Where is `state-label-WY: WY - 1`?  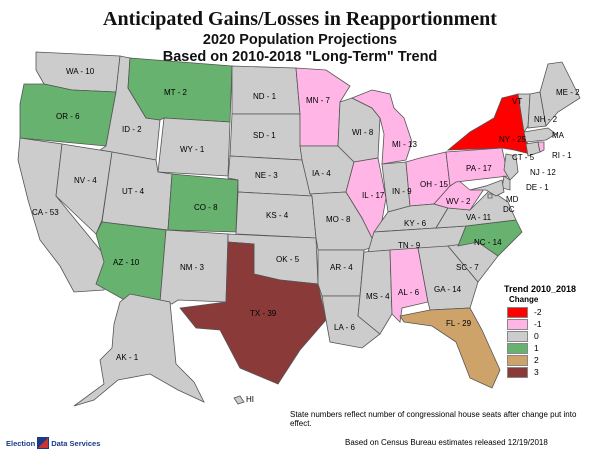
state-label-WY: WY - 1 is located at coordinates (192, 149).